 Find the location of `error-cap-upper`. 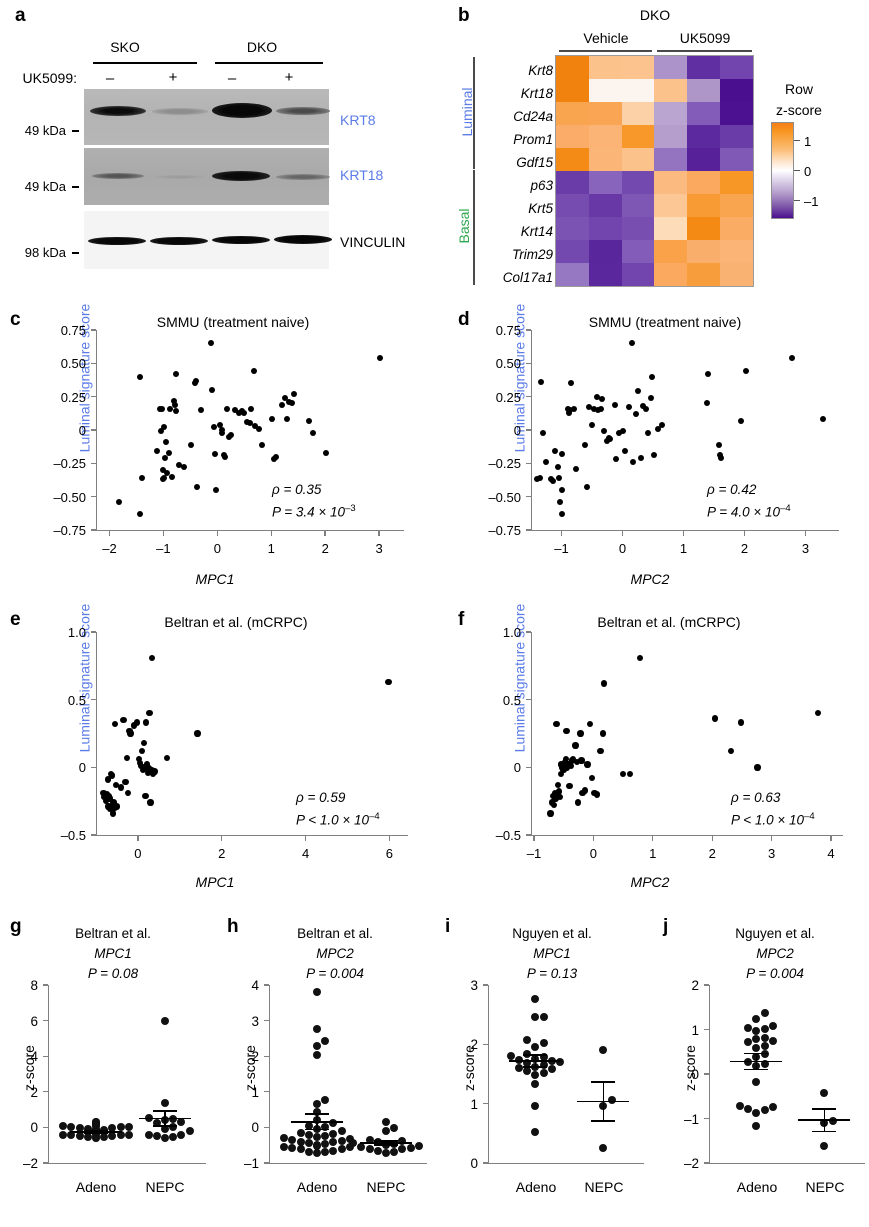

error-cap-upper is located at coordinates (386, 1141).